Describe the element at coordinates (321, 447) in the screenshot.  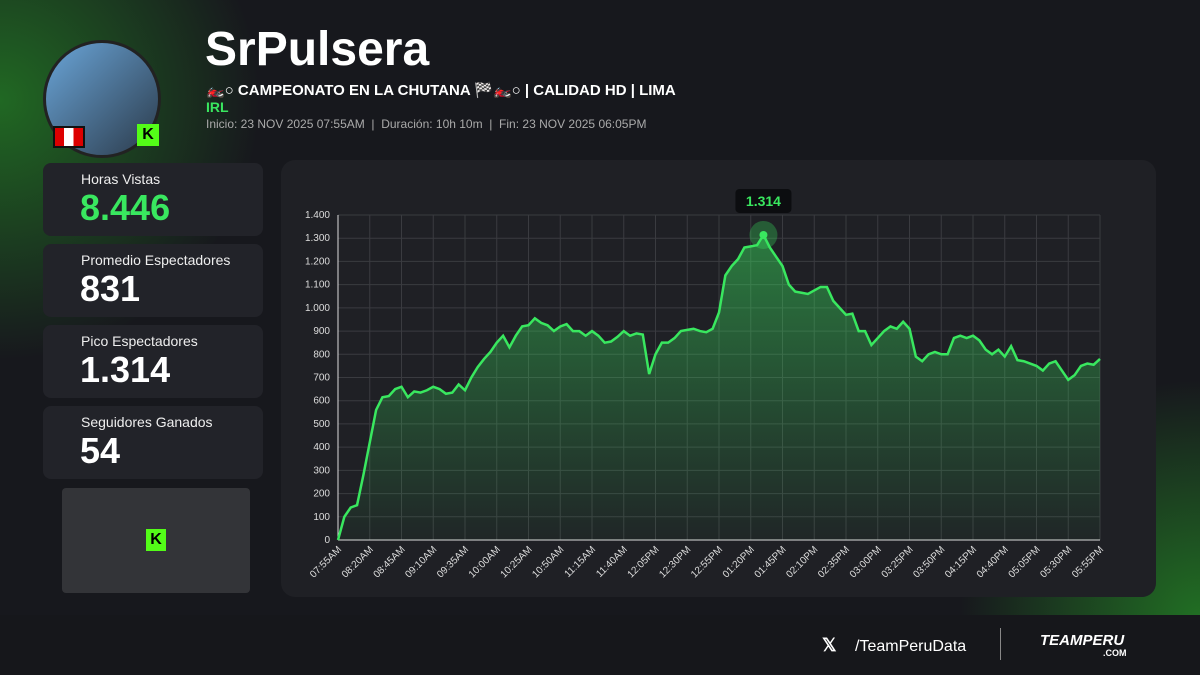
I see `y-tick-label: 400` at that location.